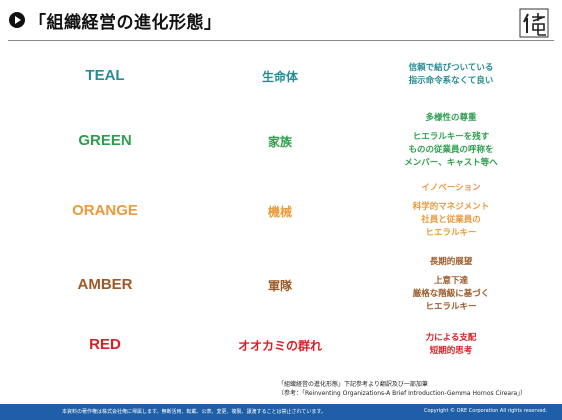  I want to click on stage-description: 長期的展望上意下達厳格な階級に基づく ヒエラルキー, so click(451, 285).